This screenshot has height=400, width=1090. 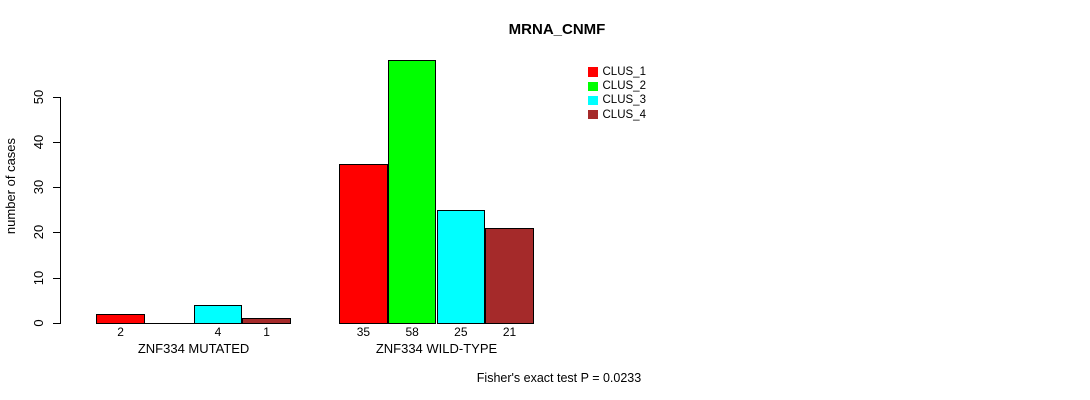 I want to click on annotation: Fisher's exact test P = 0.0233, so click(x=559, y=378).